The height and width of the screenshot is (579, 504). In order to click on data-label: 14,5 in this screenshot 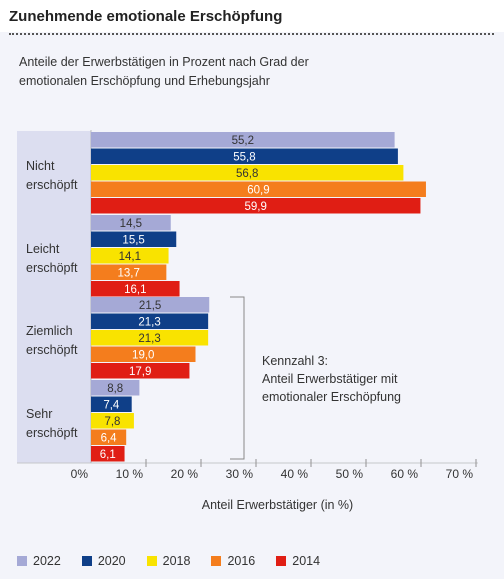, I will do `click(131, 224)`.